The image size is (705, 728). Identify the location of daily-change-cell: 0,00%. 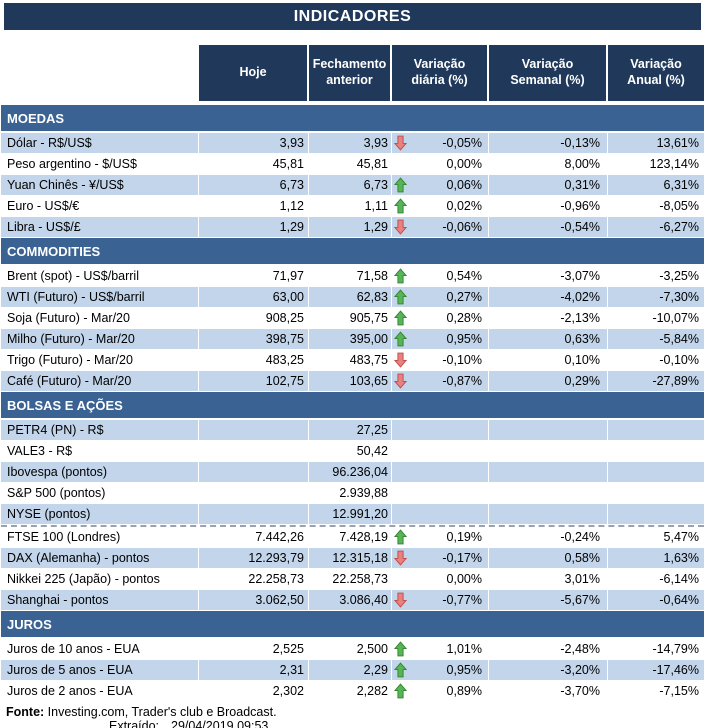
(440, 164).